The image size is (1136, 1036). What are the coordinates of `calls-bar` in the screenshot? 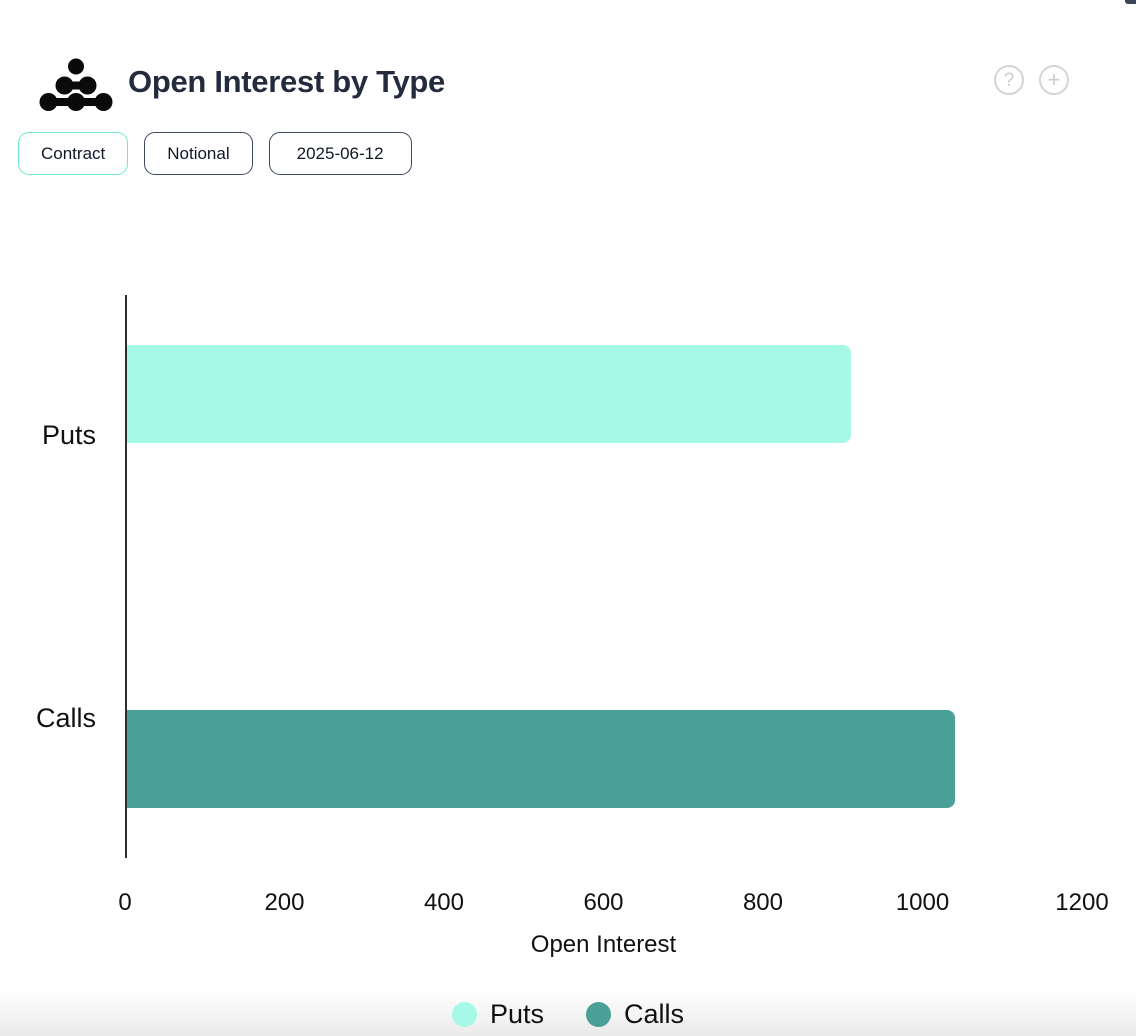 It's located at (541, 759).